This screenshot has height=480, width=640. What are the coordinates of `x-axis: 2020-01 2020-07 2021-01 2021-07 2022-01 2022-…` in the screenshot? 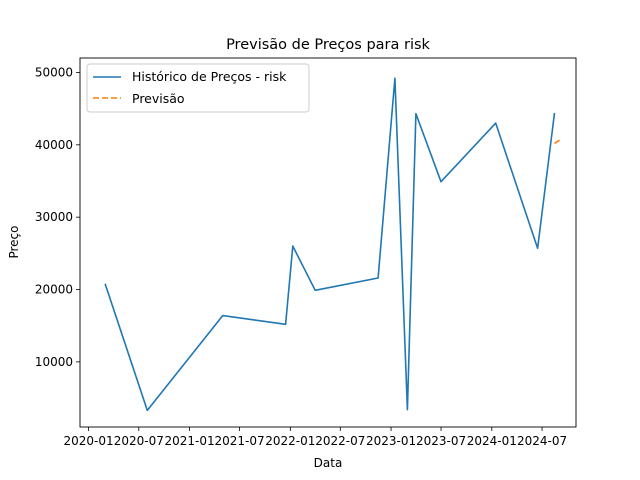 It's located at (315, 437).